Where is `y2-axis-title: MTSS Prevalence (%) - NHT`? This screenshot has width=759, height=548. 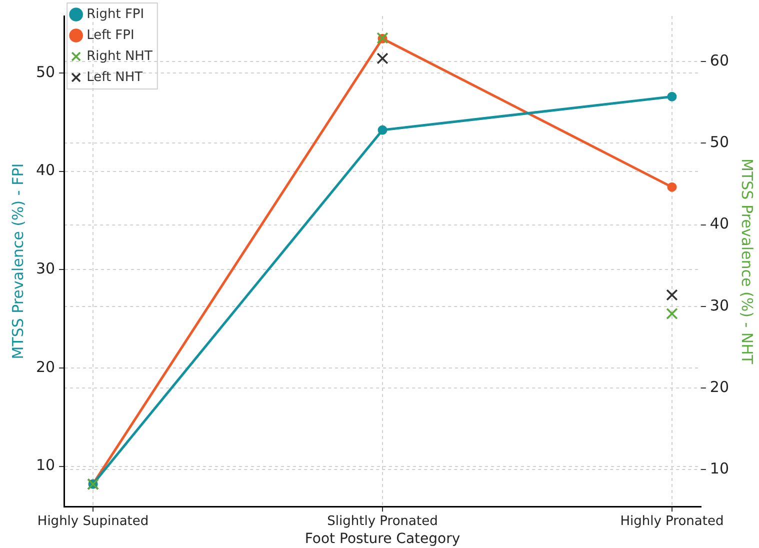
y2-axis-title: MTSS Prevalence (%) - NHT is located at coordinates (747, 261).